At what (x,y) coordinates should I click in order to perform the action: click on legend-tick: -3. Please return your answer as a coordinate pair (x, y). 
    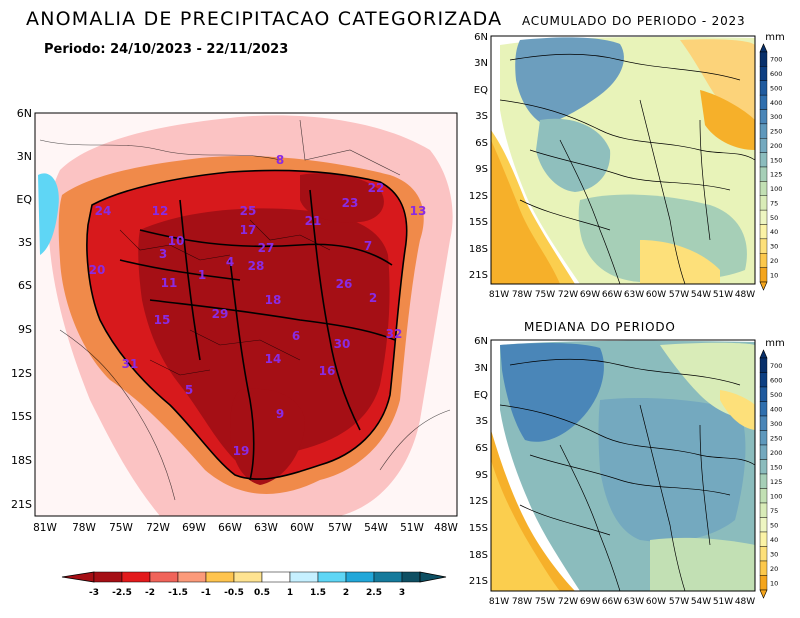
    Looking at the image, I should click on (94, 593).